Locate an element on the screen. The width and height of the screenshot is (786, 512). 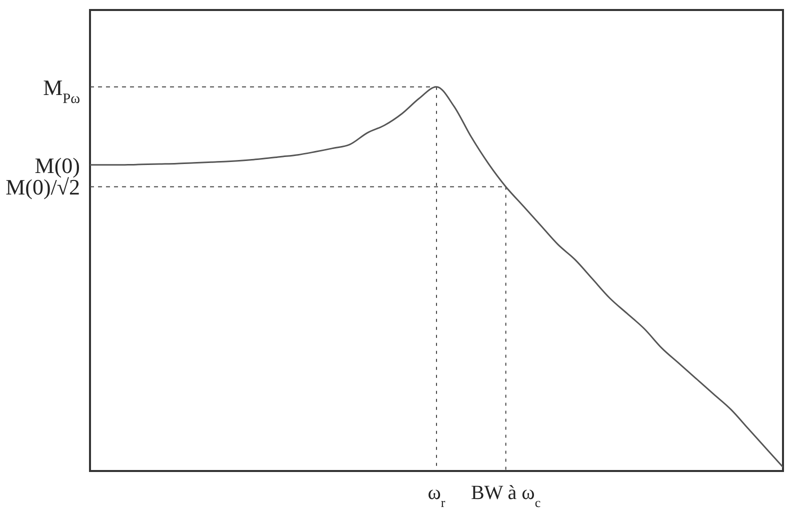
annotation: M$_{Pω}$ is located at coordinates (61, 90).